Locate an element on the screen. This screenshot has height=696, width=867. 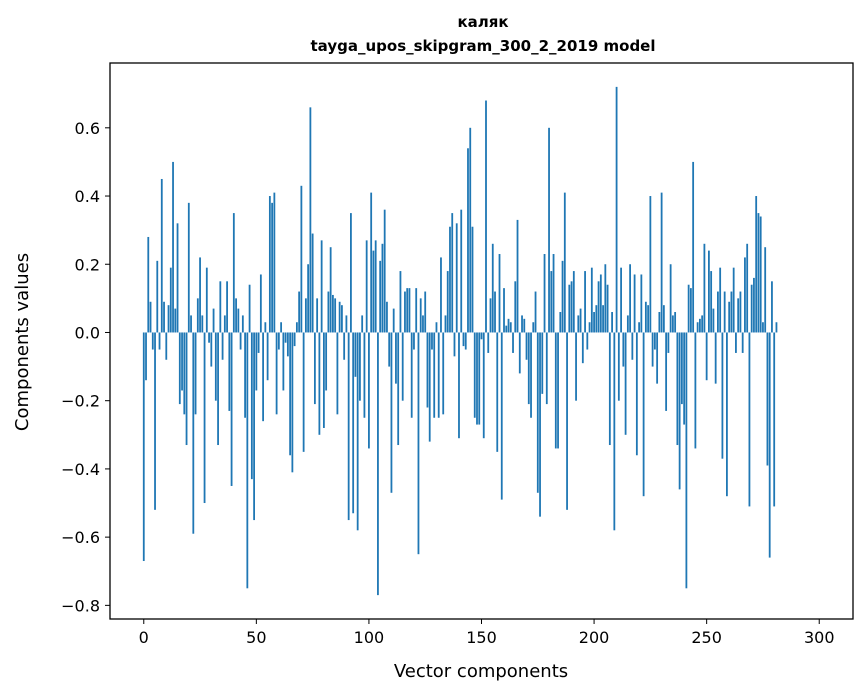
x-tick-label: 200 is located at coordinates (594, 637).